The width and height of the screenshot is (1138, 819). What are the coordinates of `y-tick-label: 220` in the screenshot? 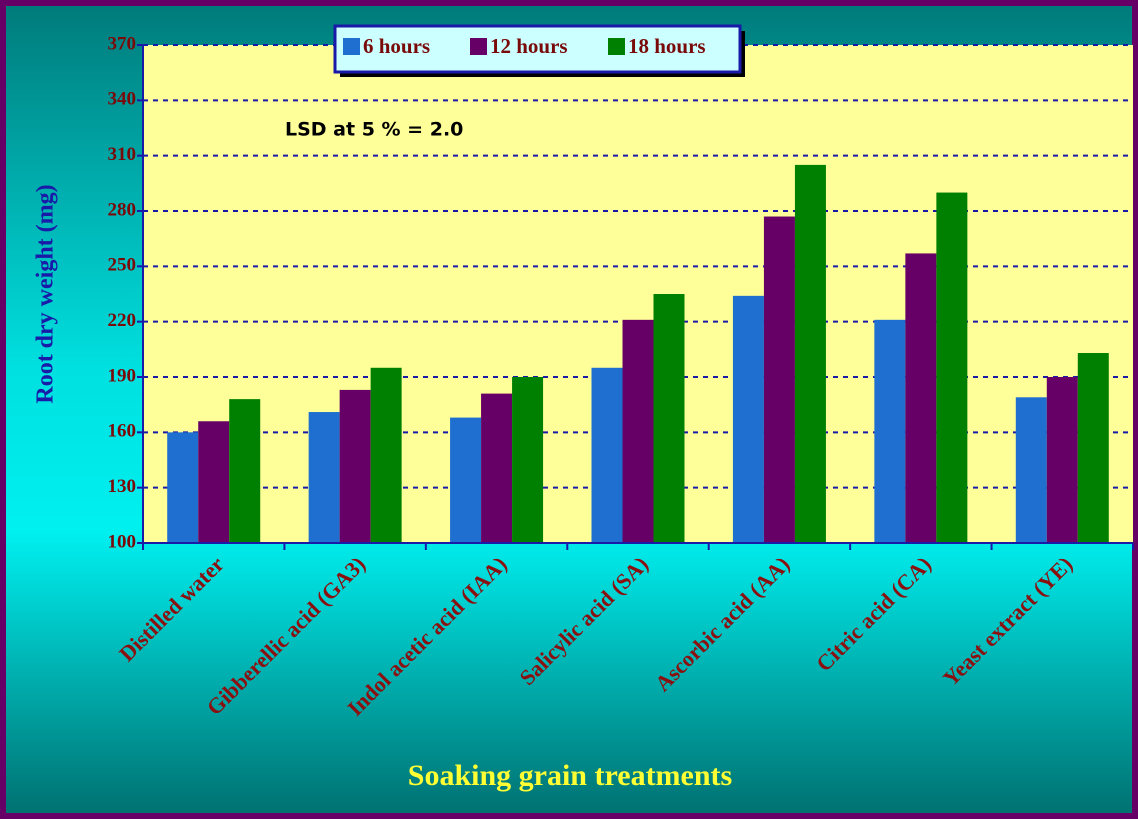 It's located at (122, 320).